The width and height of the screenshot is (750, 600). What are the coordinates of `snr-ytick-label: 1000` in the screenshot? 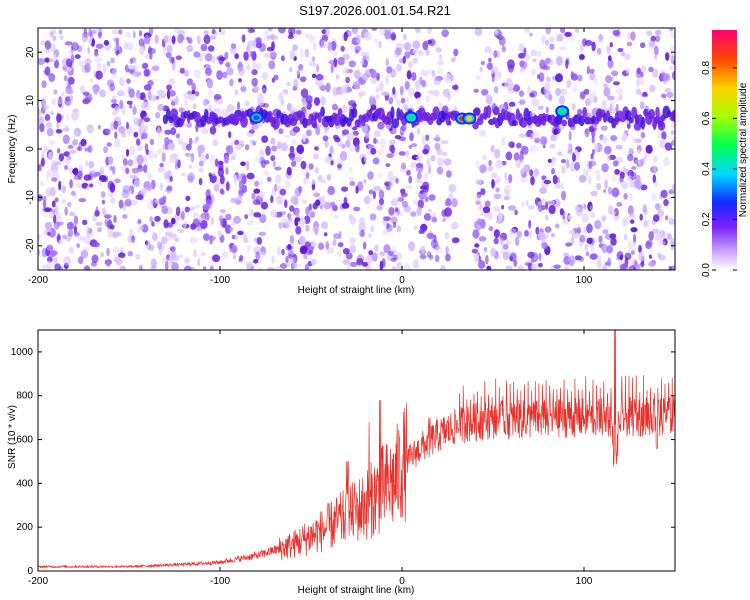 It's located at (22, 352).